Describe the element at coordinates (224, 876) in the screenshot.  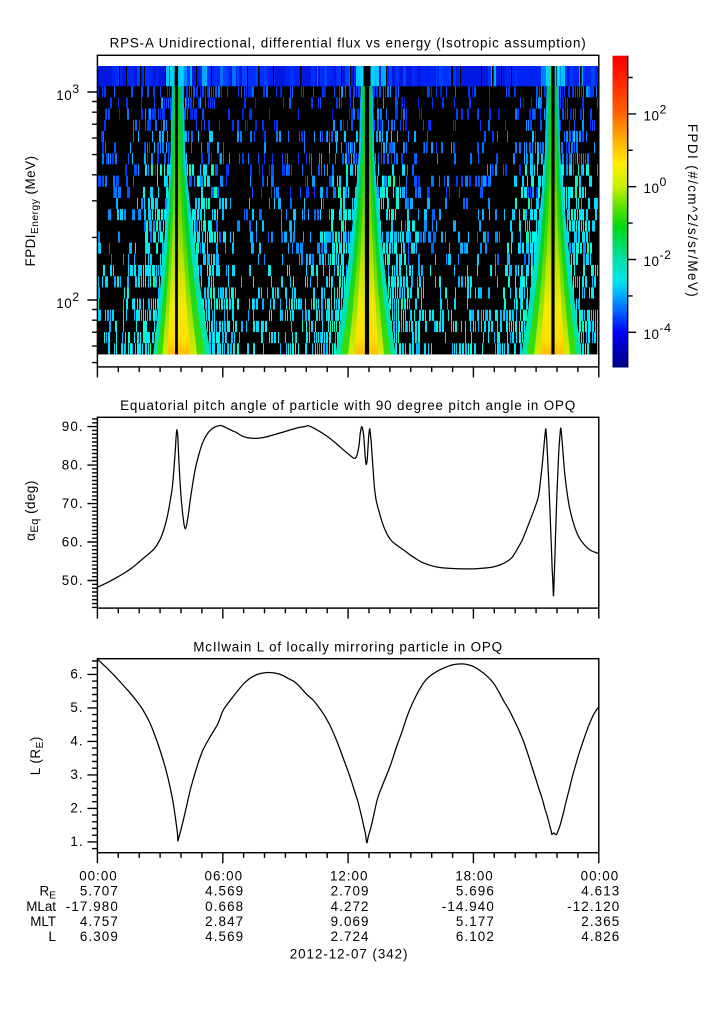
I see `svg-text: 06:00` at that location.